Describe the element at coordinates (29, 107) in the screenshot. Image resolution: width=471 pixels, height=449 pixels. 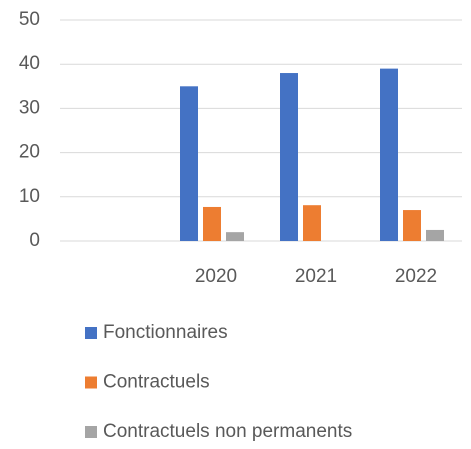
I see `y-tick-label: 30` at that location.